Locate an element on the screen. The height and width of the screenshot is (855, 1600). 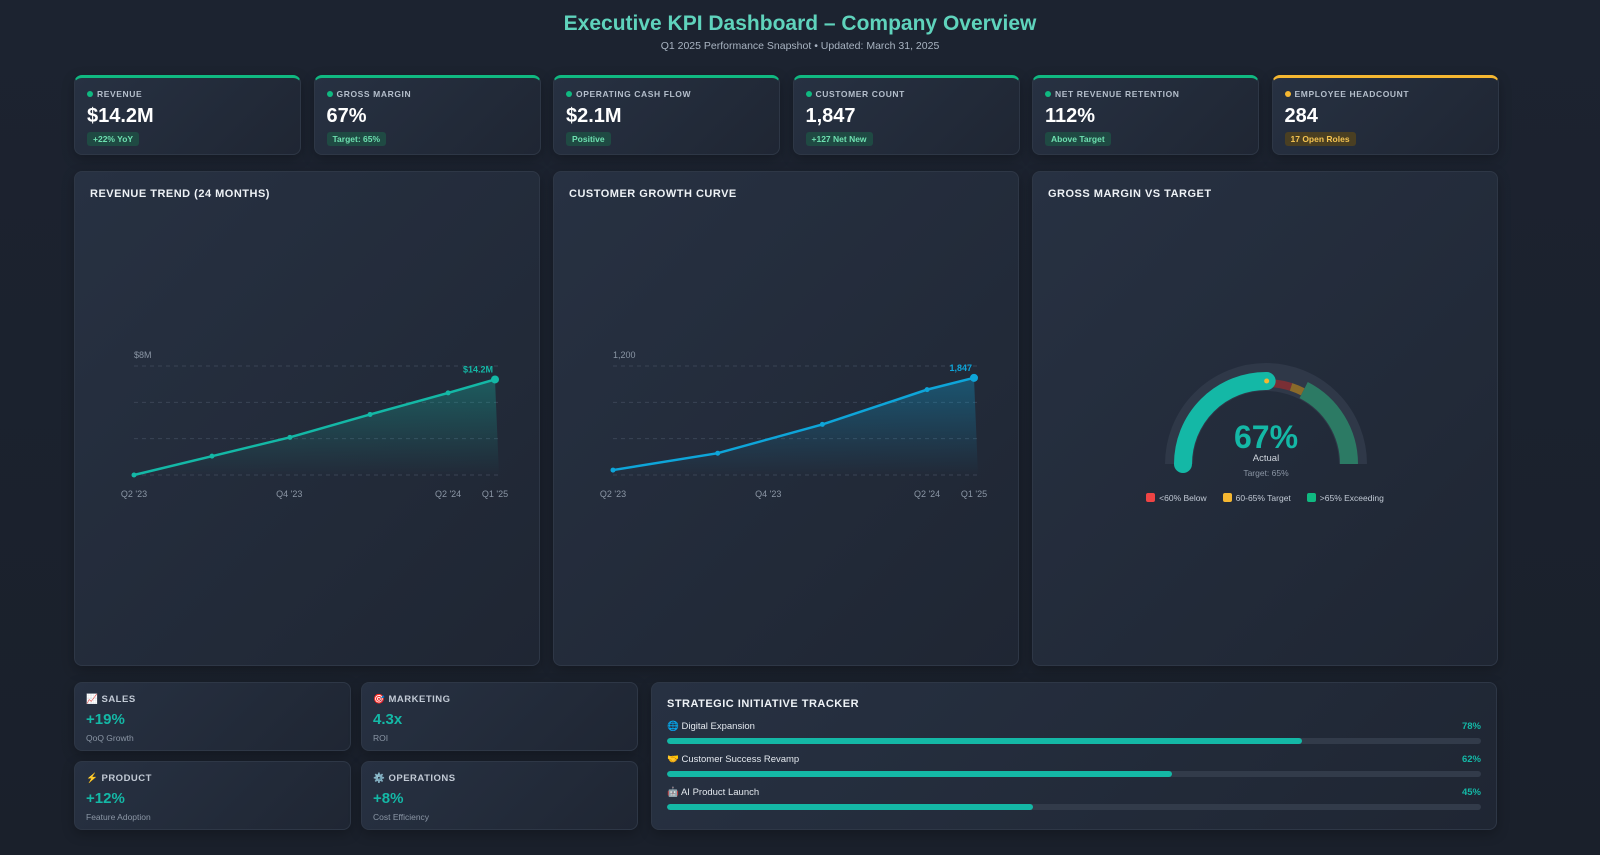
initiative-icon: 🤖 is located at coordinates (673, 792).